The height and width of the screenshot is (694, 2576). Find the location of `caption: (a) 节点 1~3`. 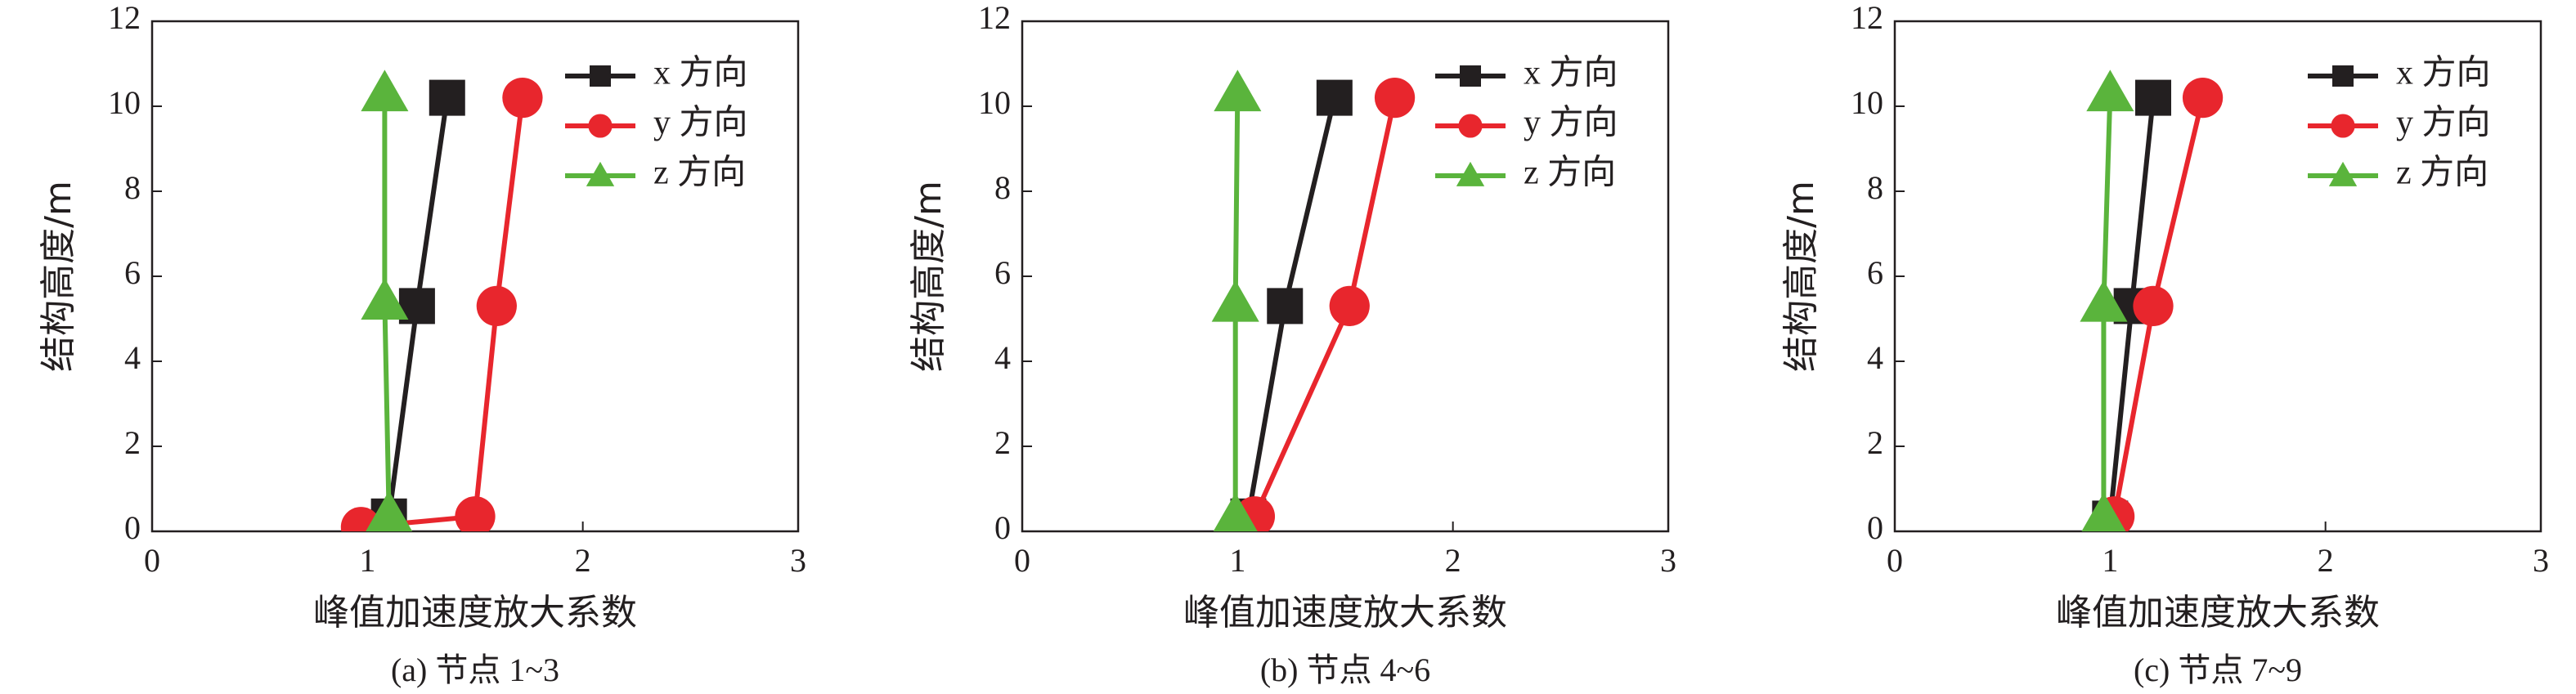

caption: (a) 节点 1~3 is located at coordinates (475, 669).